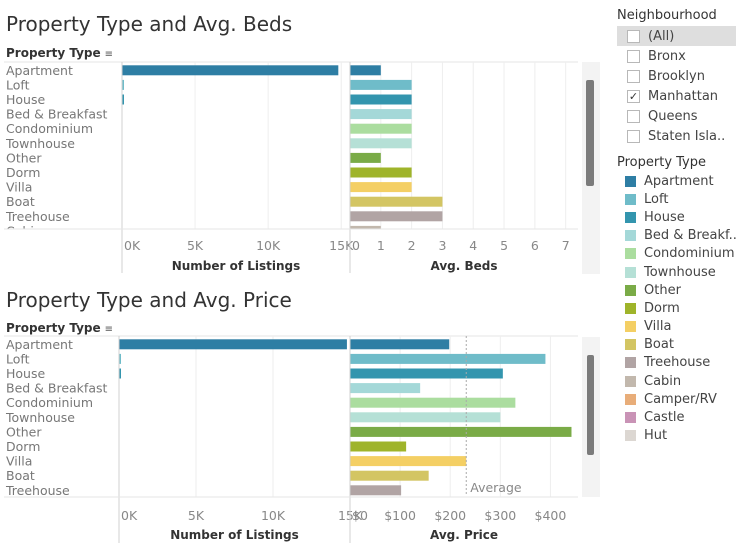 The height and width of the screenshot is (553, 736). I want to click on legend-item-label: Treehouse, so click(677, 363).